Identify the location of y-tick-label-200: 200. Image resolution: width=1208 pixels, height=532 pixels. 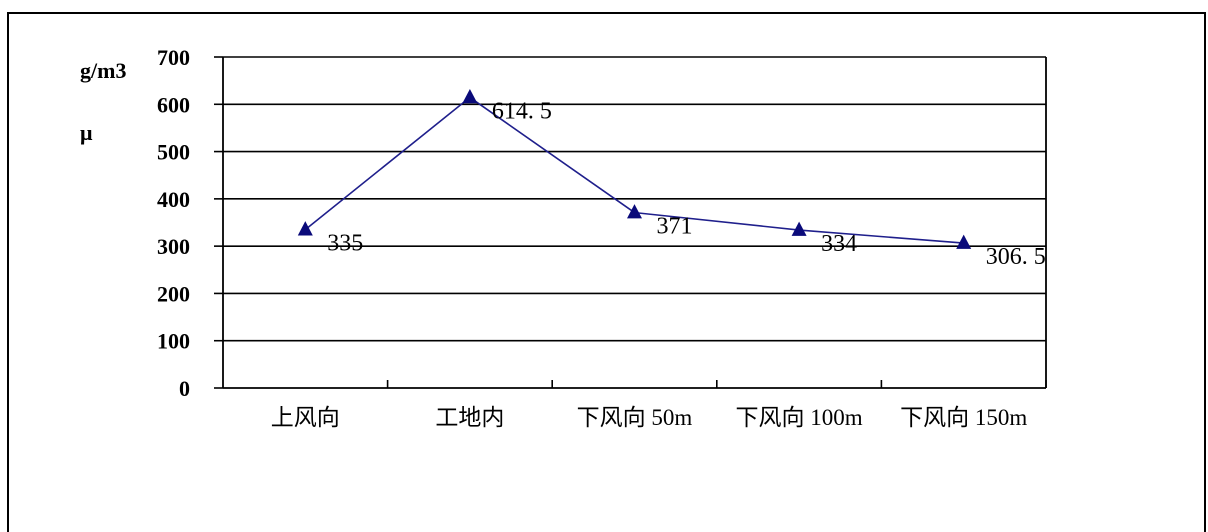
(173, 293).